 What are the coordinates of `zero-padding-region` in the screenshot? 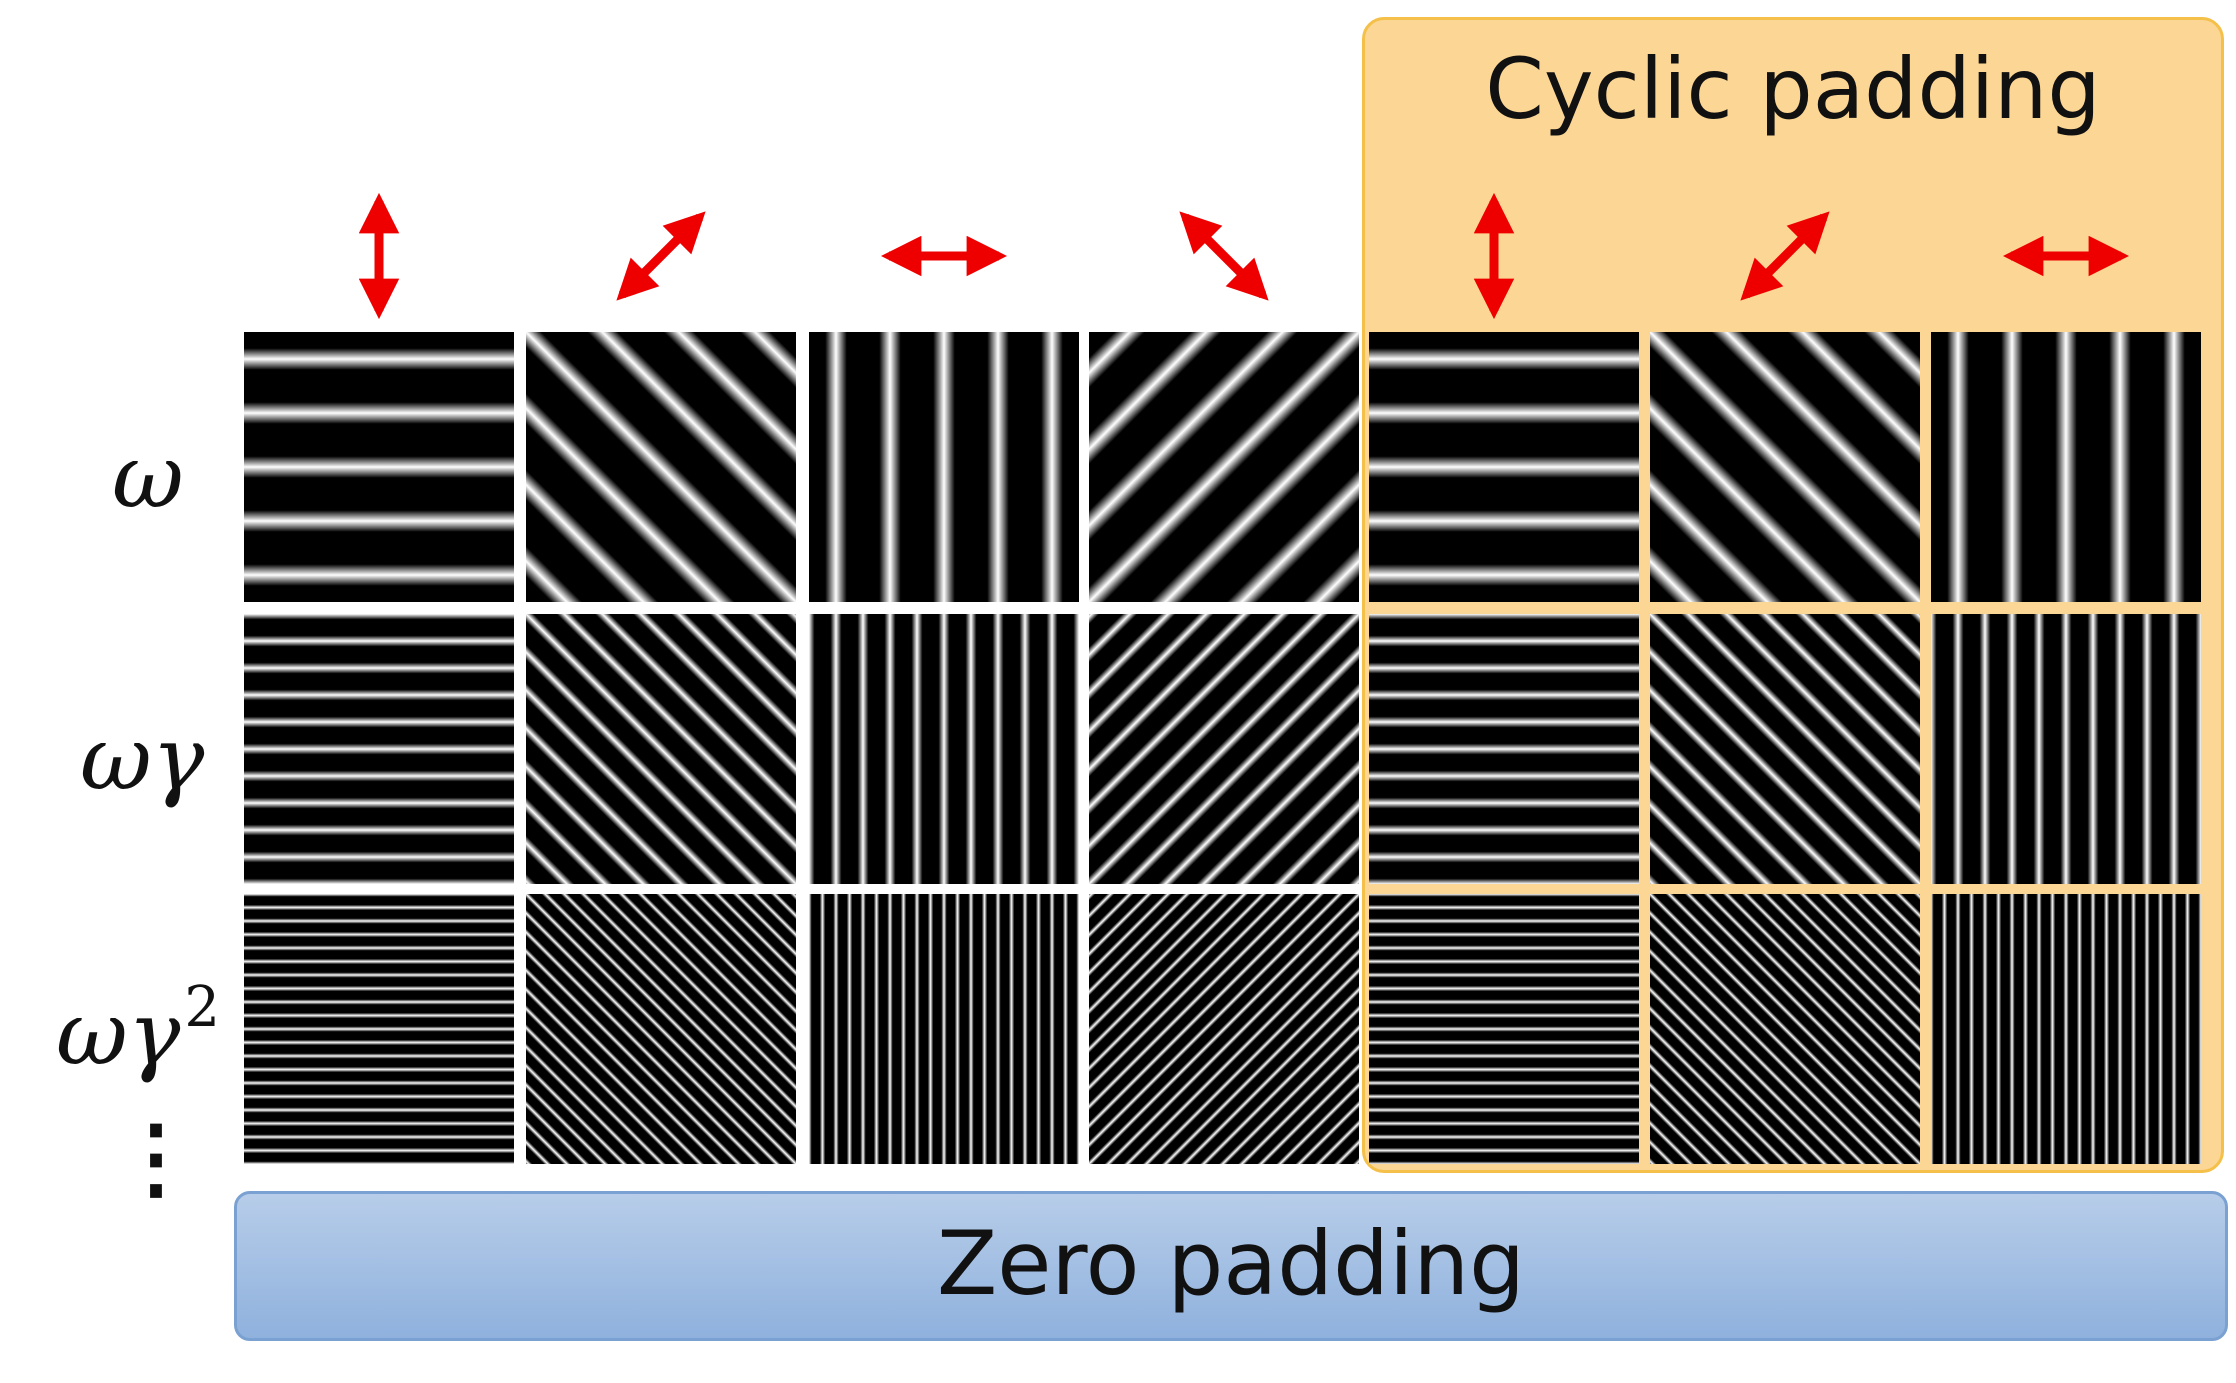 It's located at (1231, 1266).